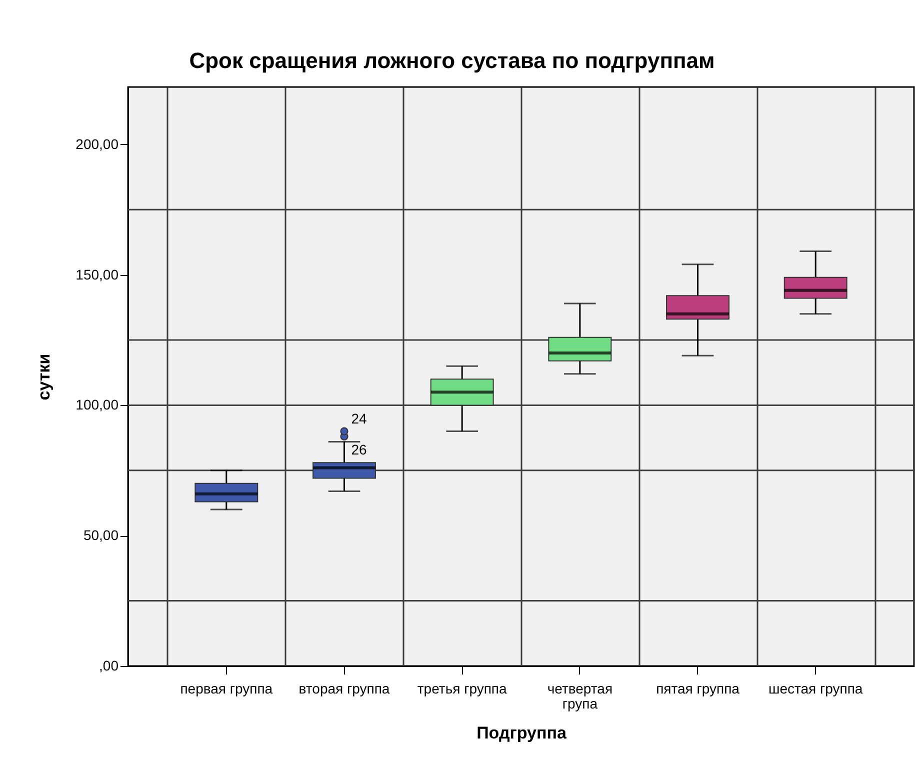 The height and width of the screenshot is (760, 915). Describe the element at coordinates (344, 688) in the screenshot. I see `x-tick-label: вторая группа` at that location.